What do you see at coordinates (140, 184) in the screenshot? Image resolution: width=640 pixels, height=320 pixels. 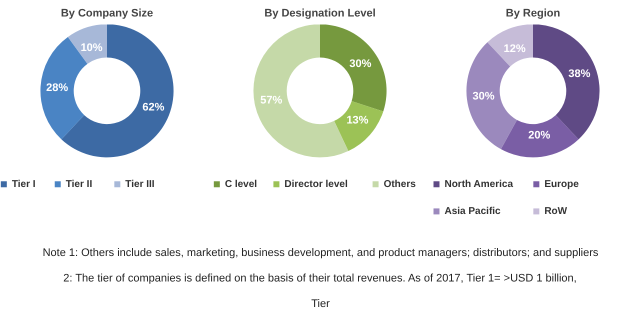 I see `legend-label: Tier III` at bounding box center [140, 184].